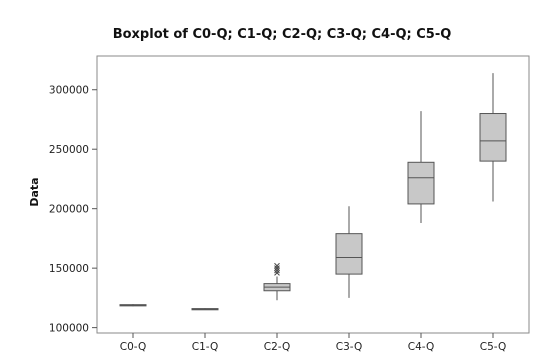 The width and height of the screenshot is (536, 358). What do you see at coordinates (349, 347) in the screenshot?
I see `x-tick-label: C3-Q` at bounding box center [349, 347].